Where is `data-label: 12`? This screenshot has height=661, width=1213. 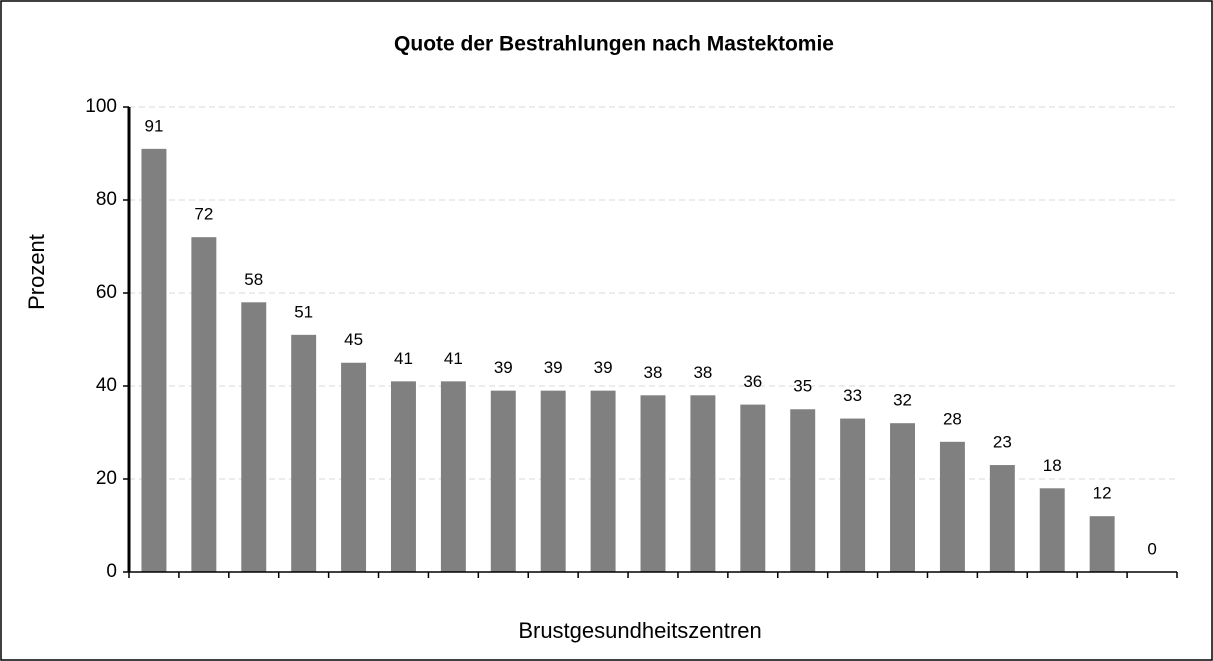 data-label: 12 is located at coordinates (1102, 493).